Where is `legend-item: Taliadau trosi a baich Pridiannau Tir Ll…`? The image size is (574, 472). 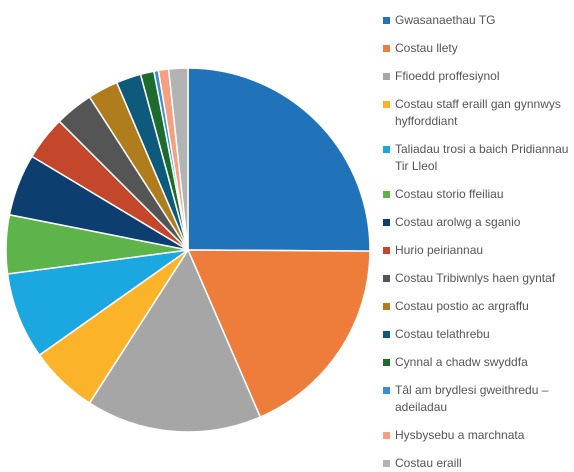
legend-item: Taliadau trosi a baich Pridiannau Tir Ll… is located at coordinates (478, 158).